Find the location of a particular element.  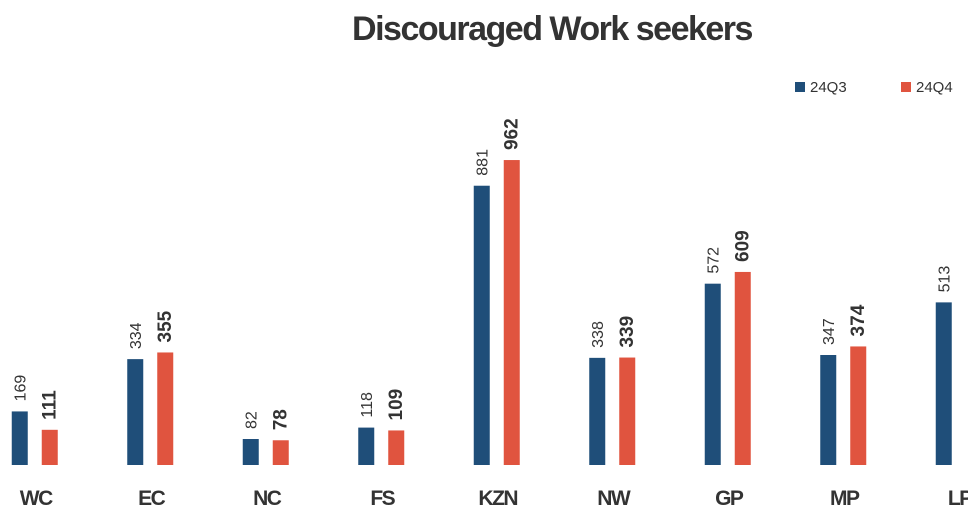

value-label: 111 is located at coordinates (50, 405).